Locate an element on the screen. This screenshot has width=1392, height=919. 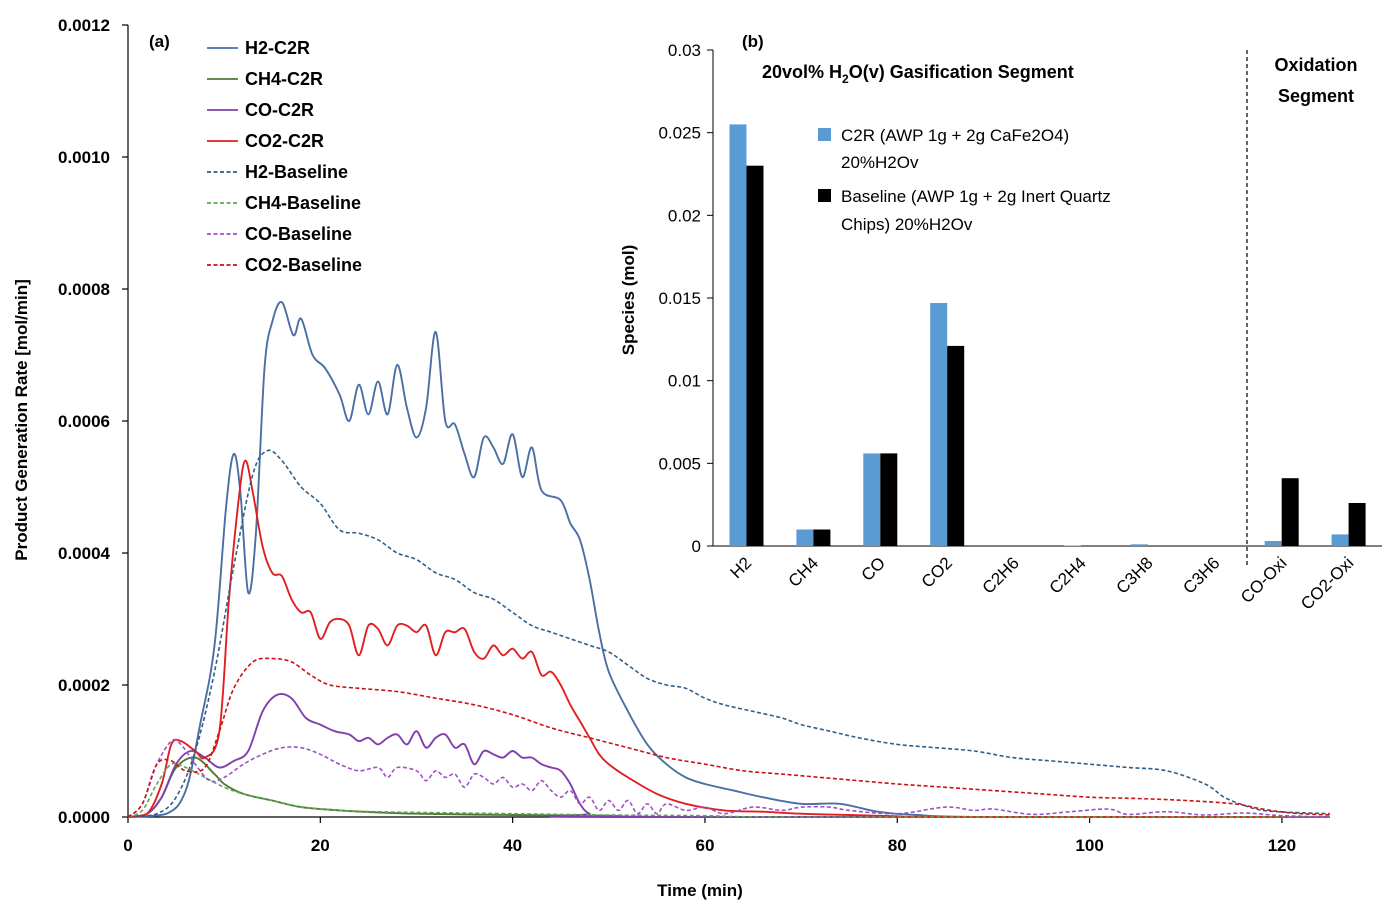
bar-co-oxi-c2r is located at coordinates (1273, 543).